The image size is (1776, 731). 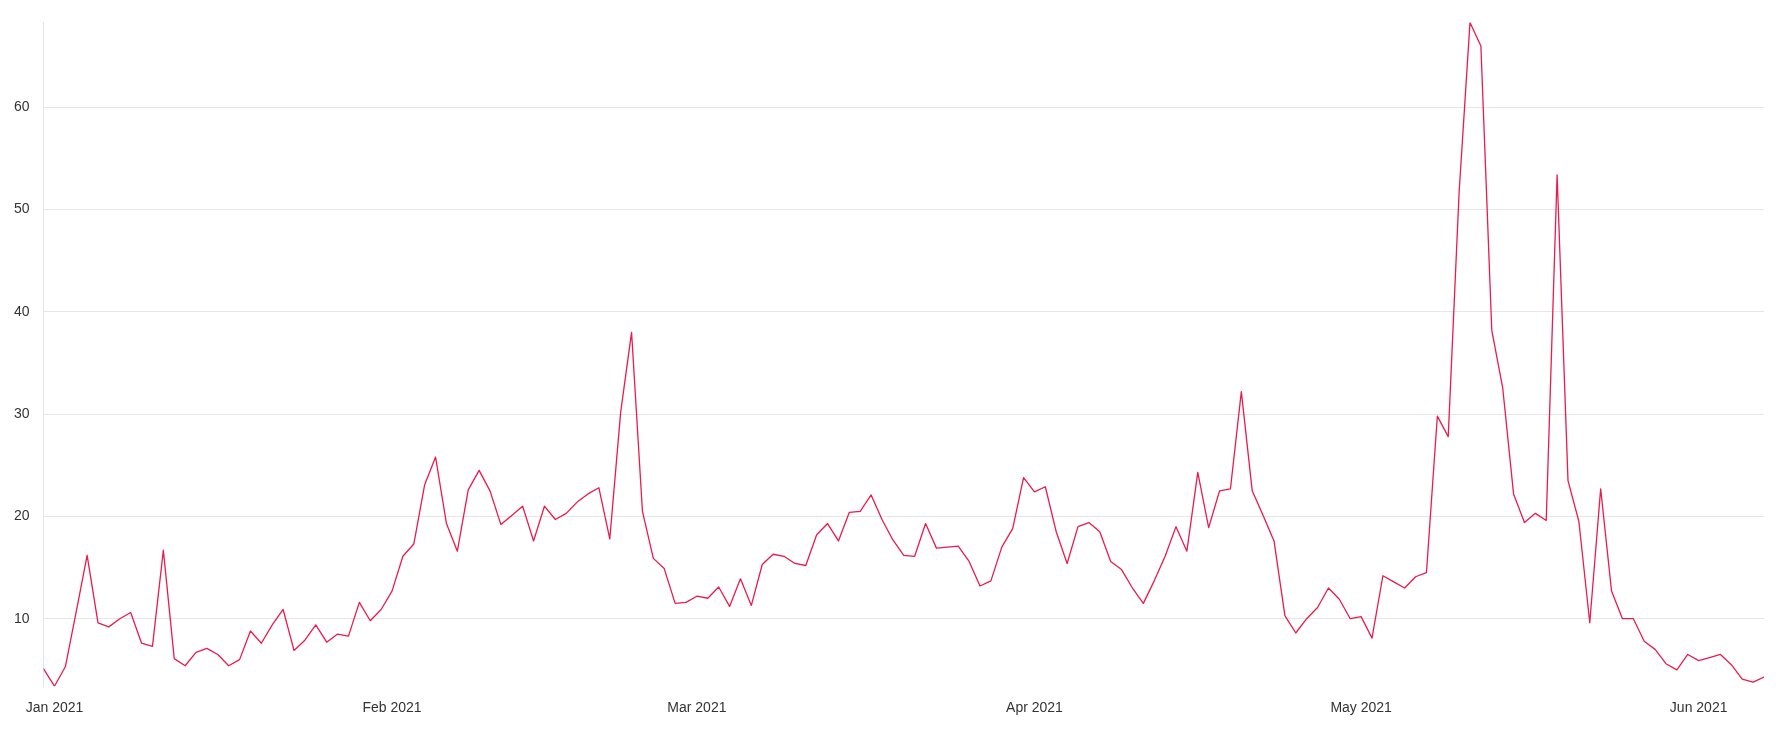 What do you see at coordinates (392, 707) in the screenshot?
I see `x-tick-label: Feb 2021` at bounding box center [392, 707].